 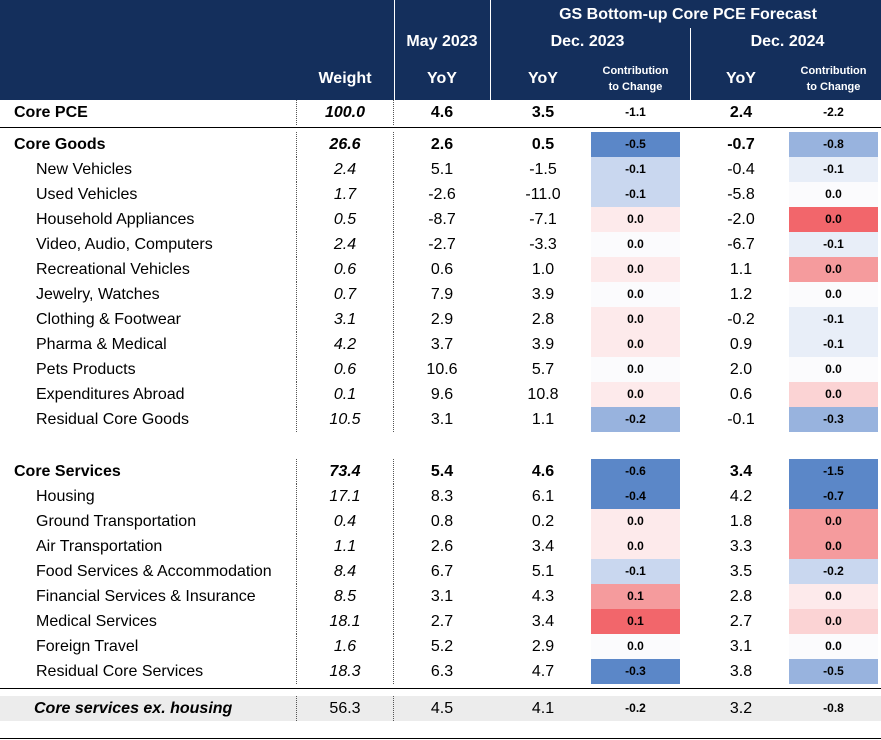 What do you see at coordinates (87, 194) in the screenshot?
I see `row-label: Used Vehicles` at bounding box center [87, 194].